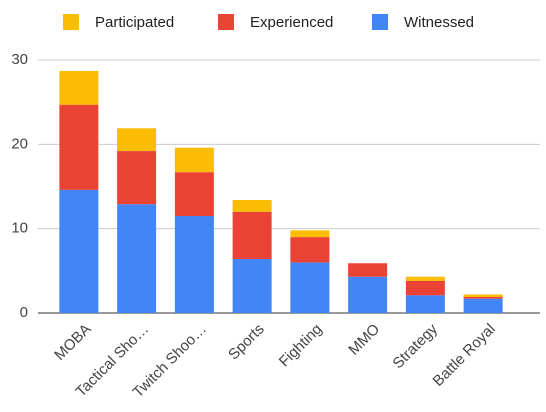 This screenshot has height=412, width=546. What do you see at coordinates (19, 59) in the screenshot?
I see `y-tick-label: 30` at bounding box center [19, 59].